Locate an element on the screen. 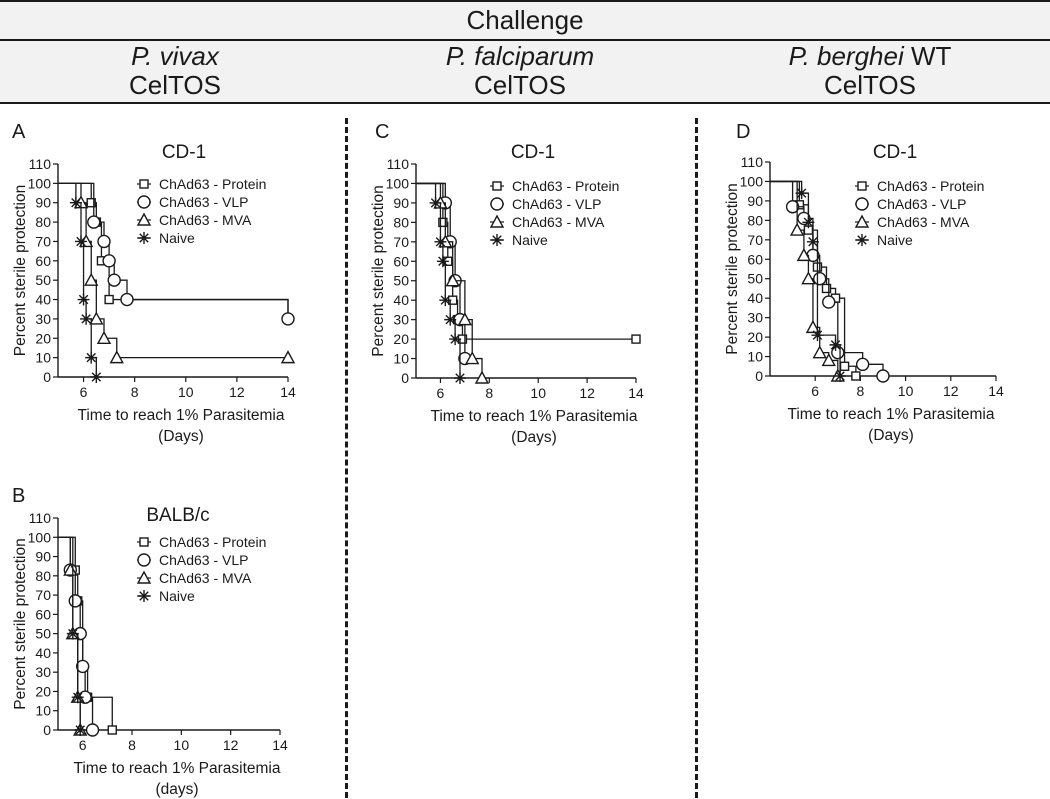  column-divider-right is located at coordinates (696, 458).